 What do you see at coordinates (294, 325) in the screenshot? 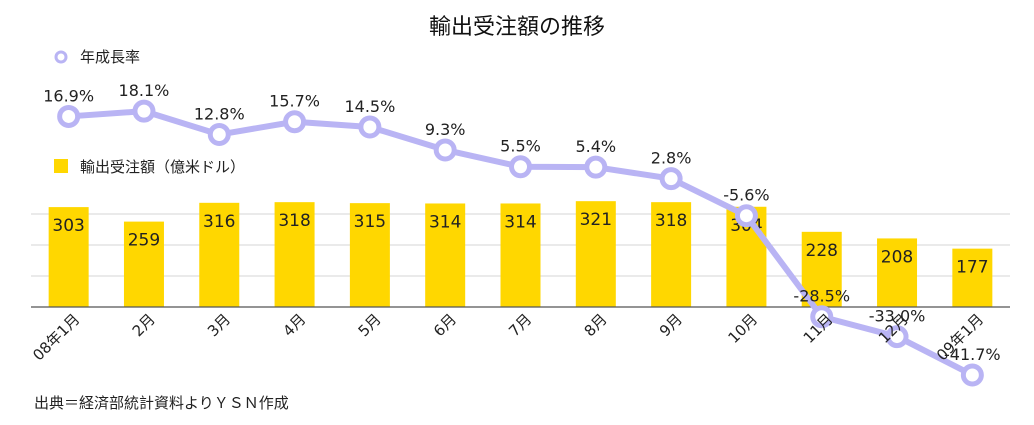
I see `x-tick-label: 4月` at bounding box center [294, 325].